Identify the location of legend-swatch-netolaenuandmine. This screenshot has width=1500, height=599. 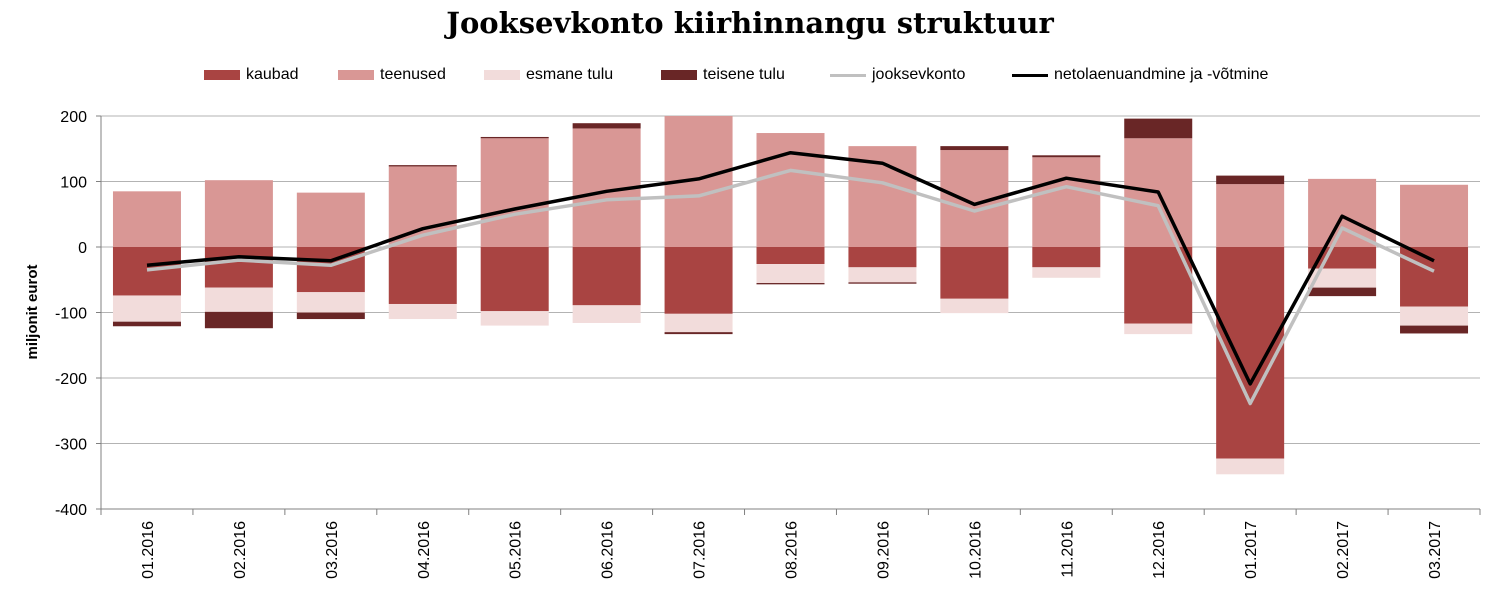
(1030, 75).